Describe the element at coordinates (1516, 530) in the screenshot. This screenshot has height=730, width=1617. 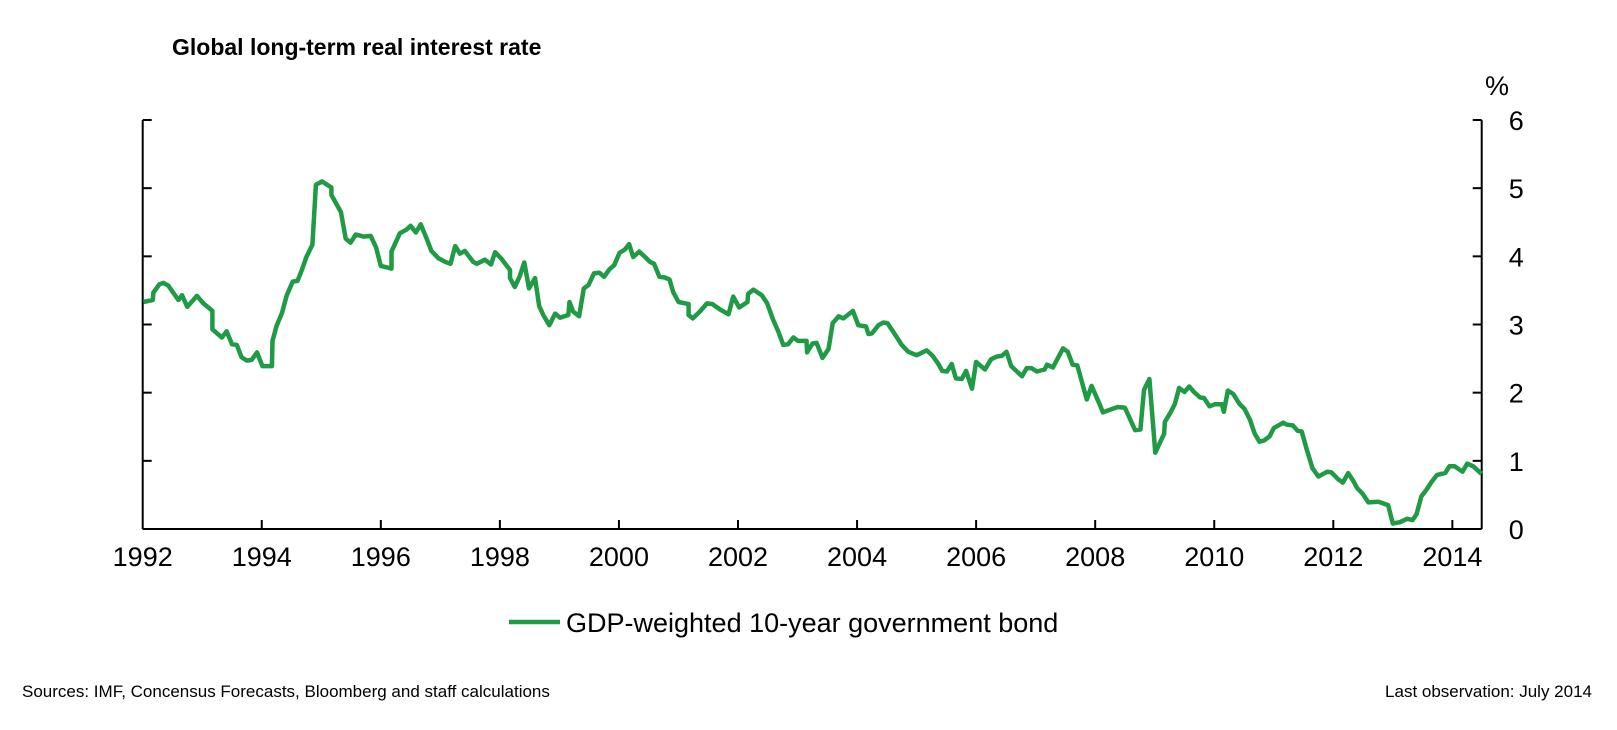
I see `y-tick-label: 0` at that location.